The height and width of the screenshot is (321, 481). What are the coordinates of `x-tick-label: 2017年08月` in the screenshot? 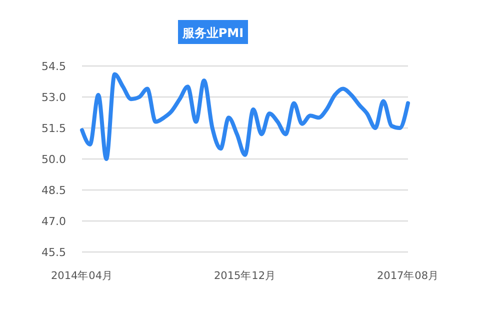 It's located at (408, 276).